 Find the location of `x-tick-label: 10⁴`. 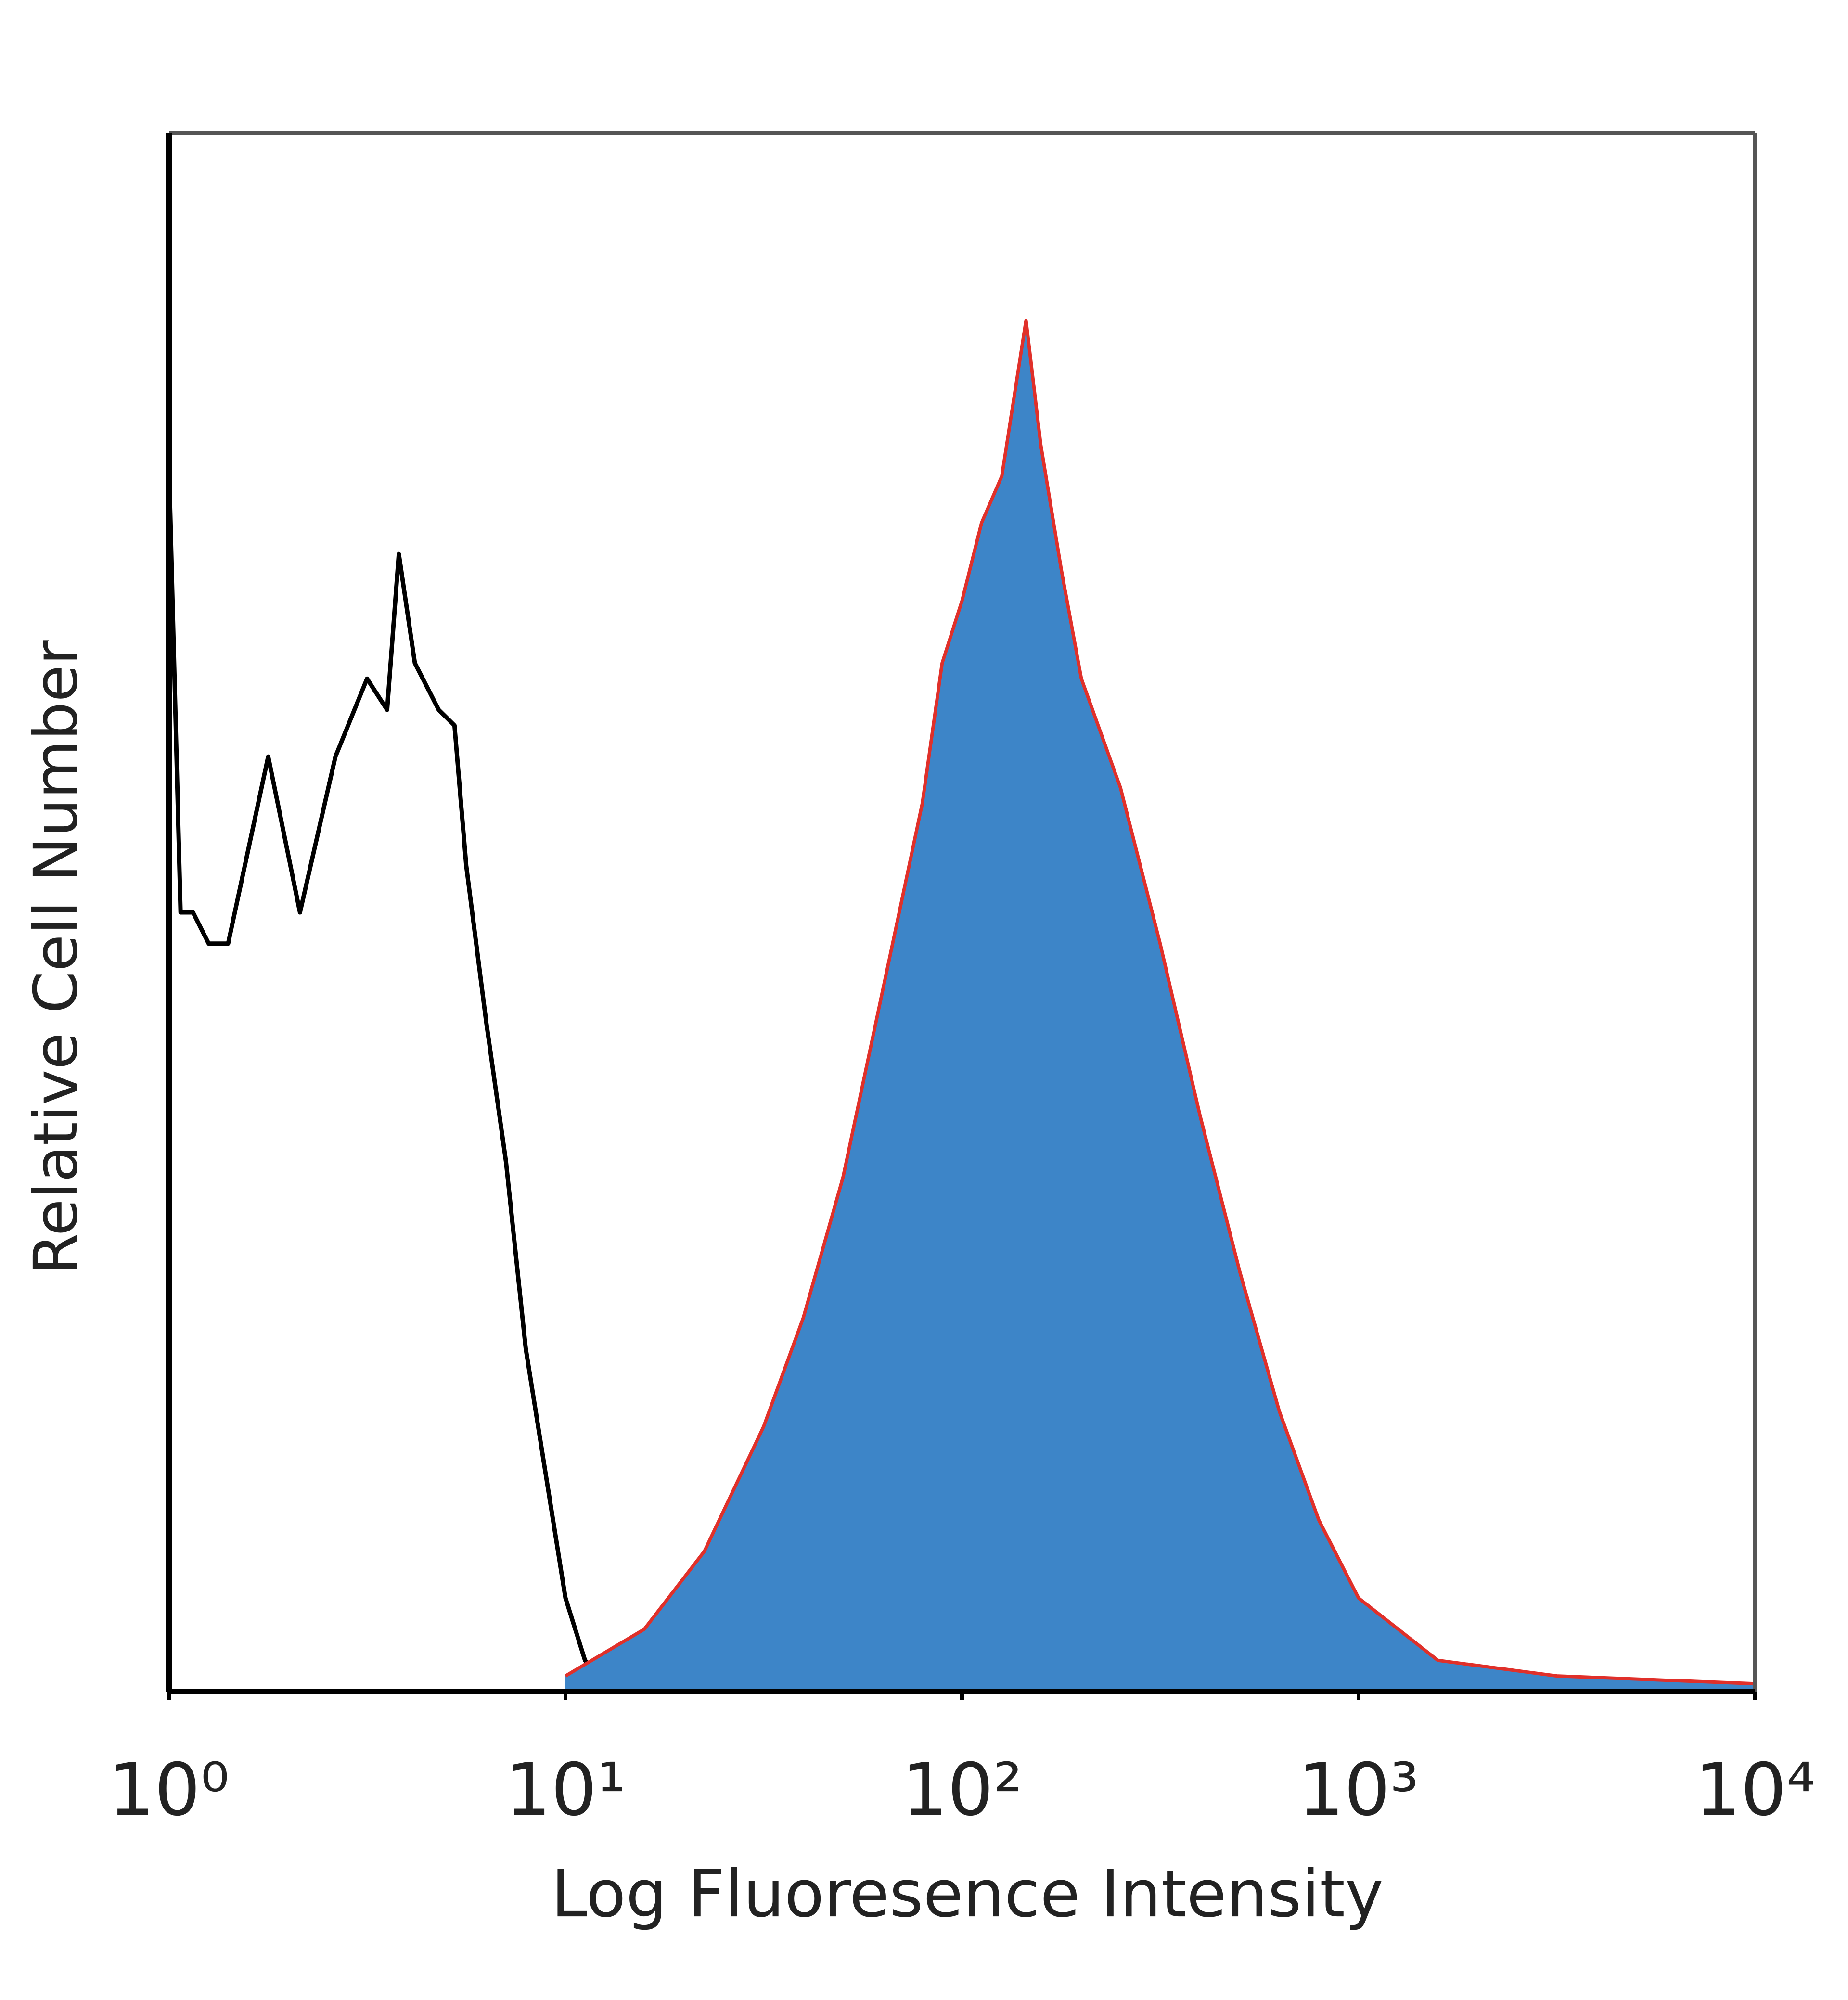

x-tick-label: 10⁴ is located at coordinates (1754, 1790).